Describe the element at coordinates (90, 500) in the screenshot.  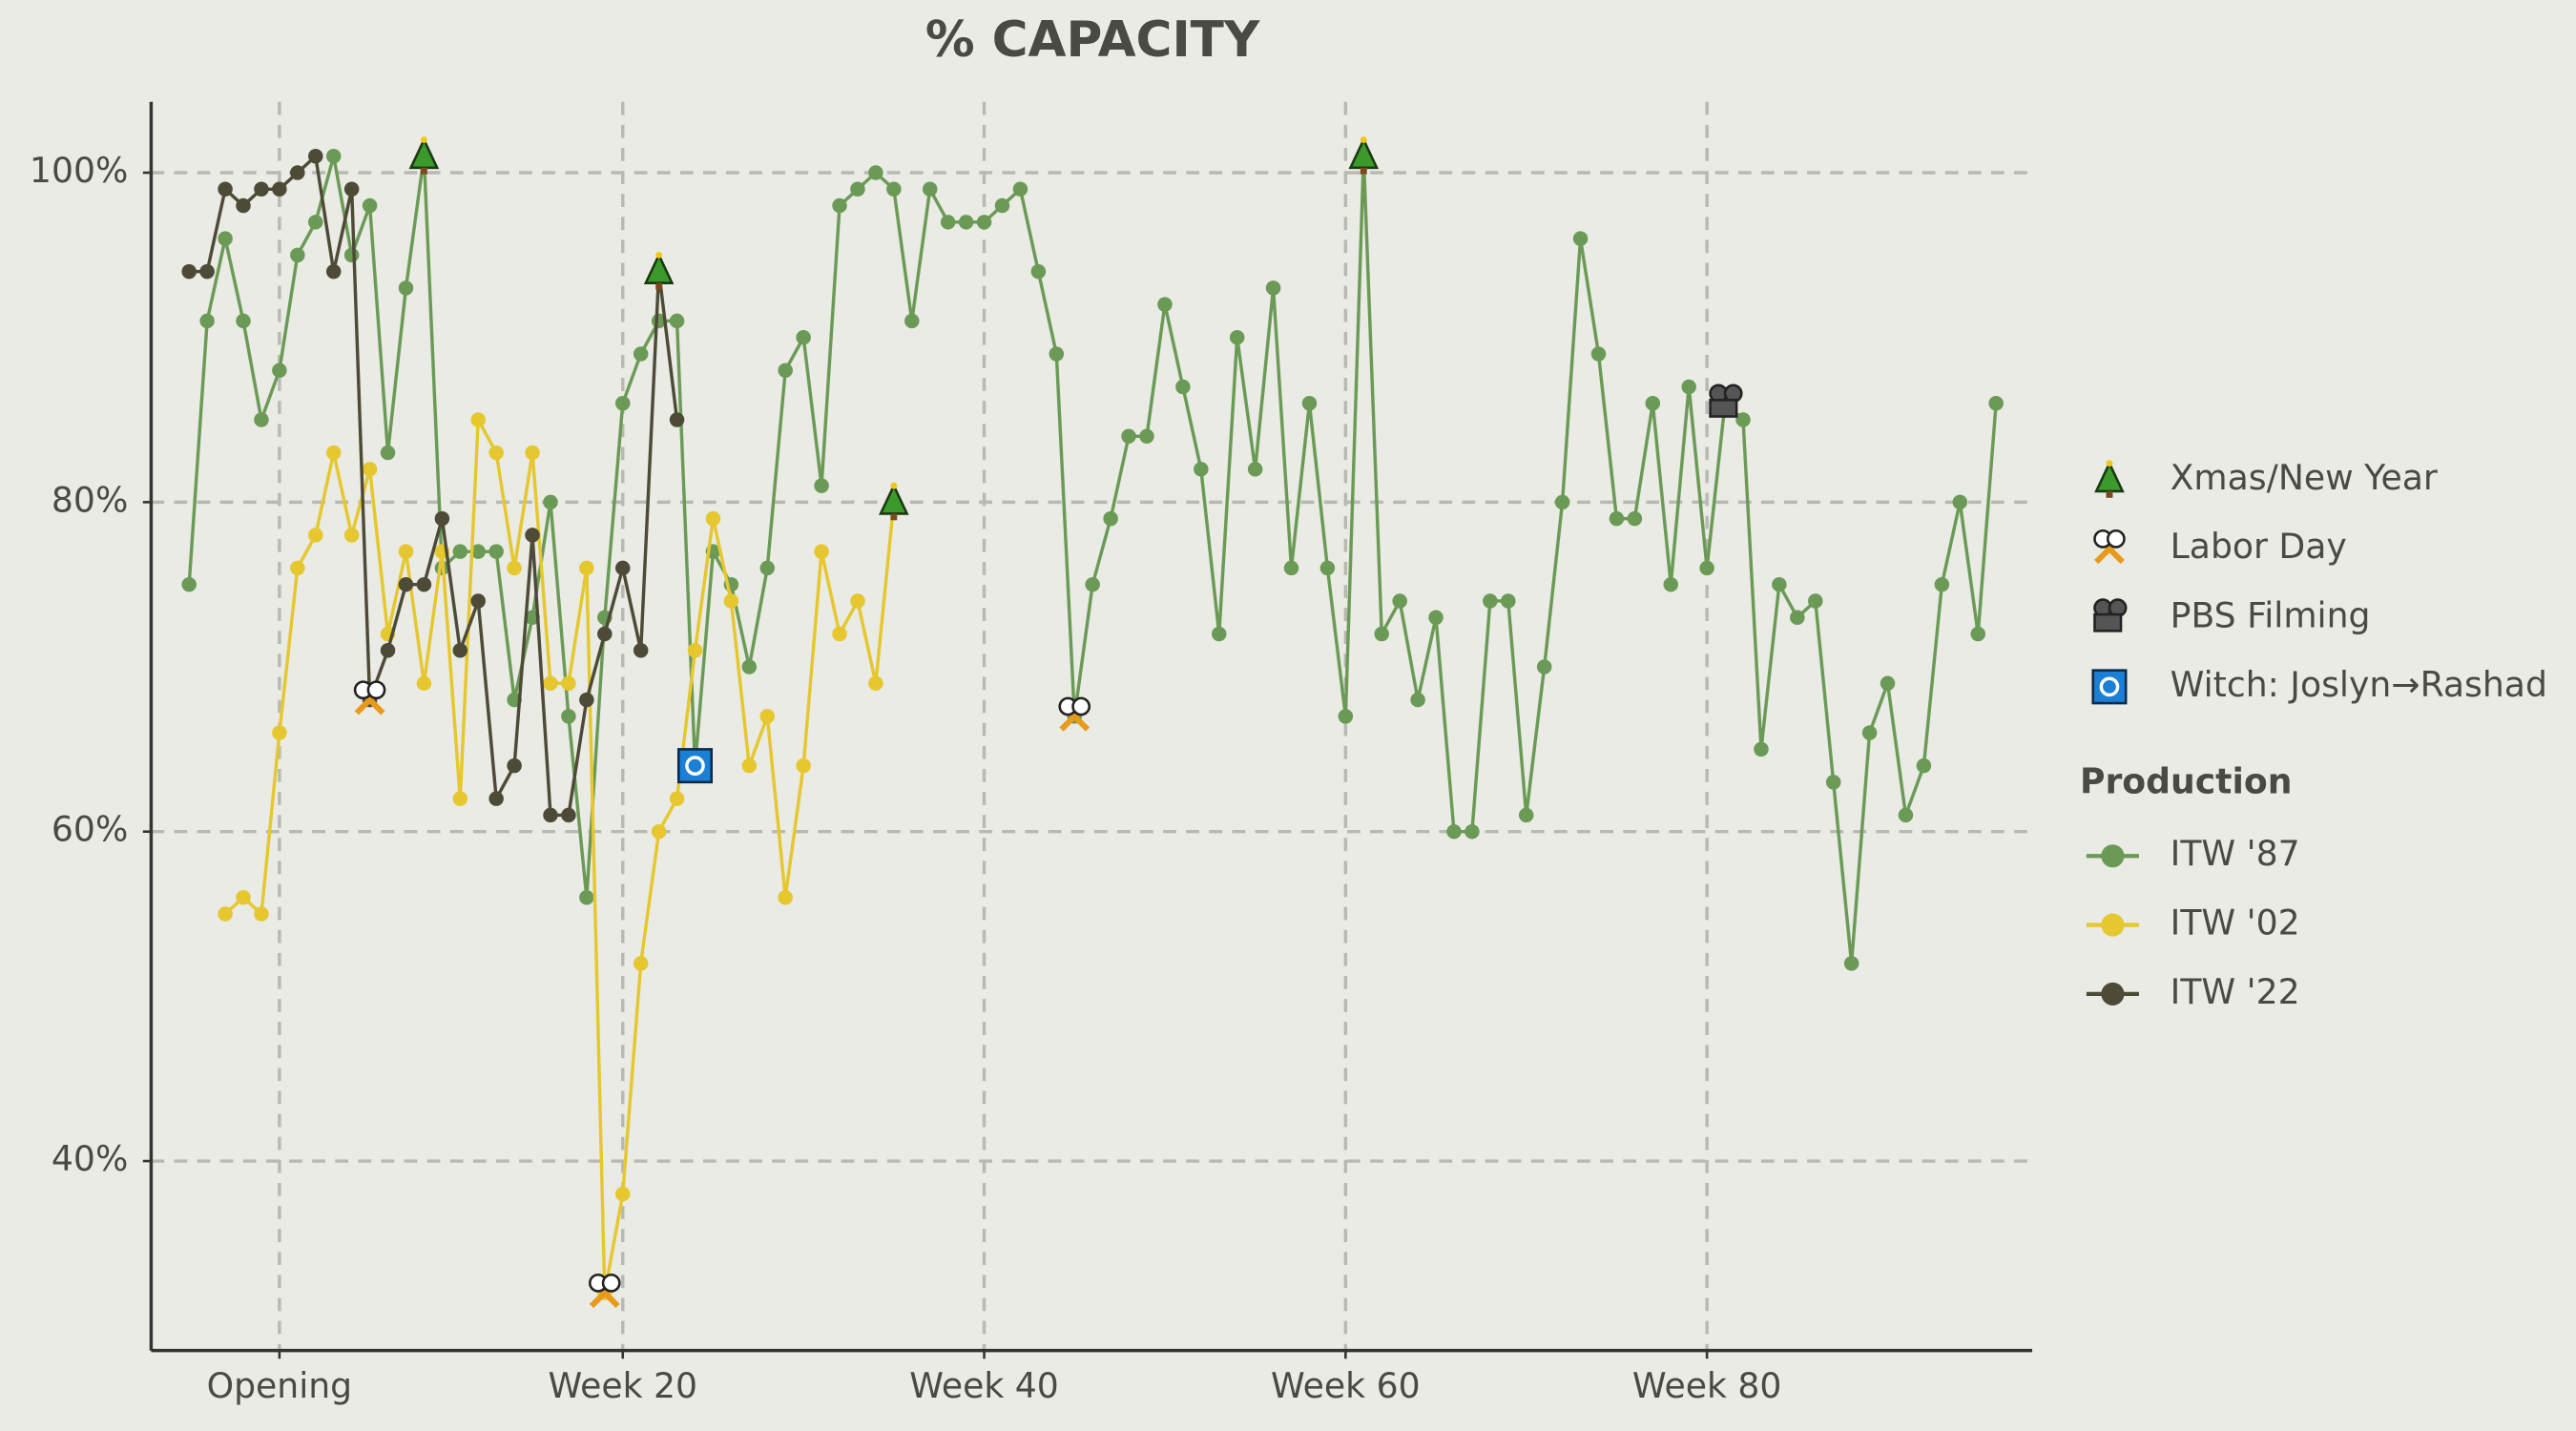
I see `y-tick-label: 80%` at that location.